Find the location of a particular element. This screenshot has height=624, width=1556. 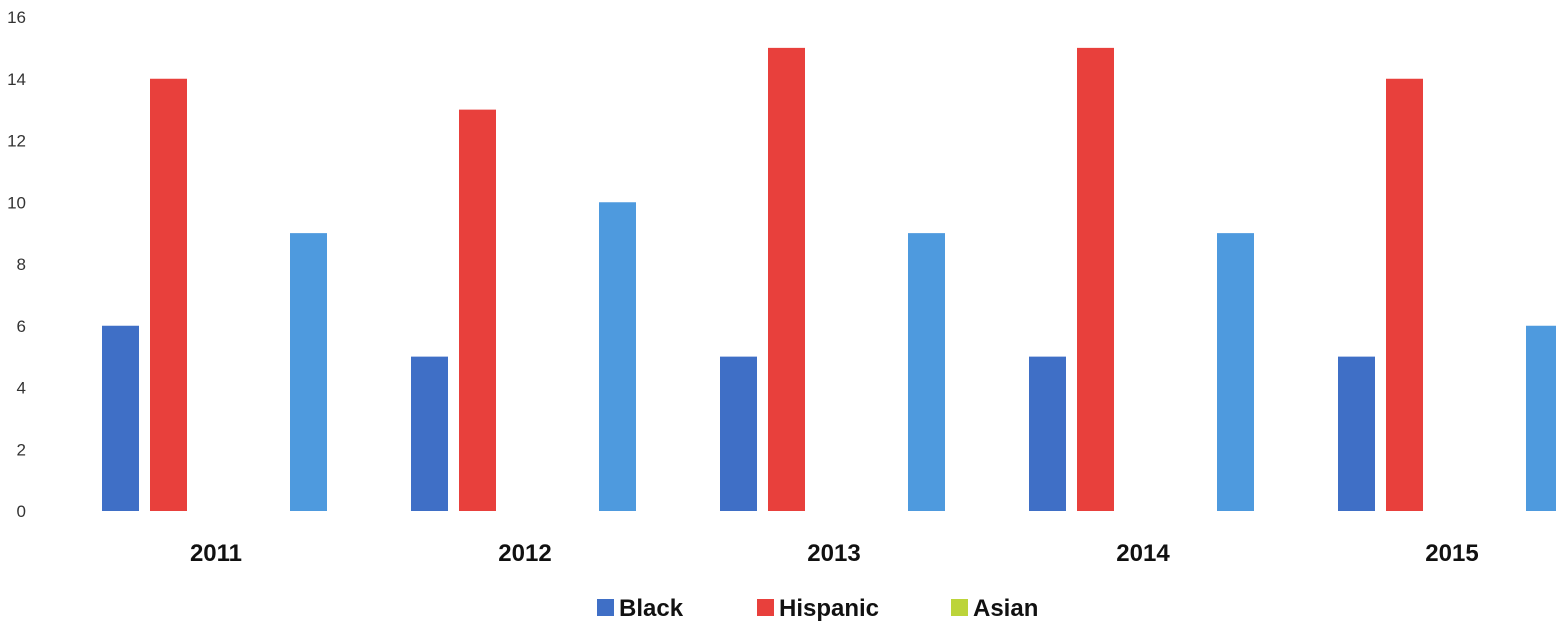

y-tick-label: 10 is located at coordinates (16, 202).